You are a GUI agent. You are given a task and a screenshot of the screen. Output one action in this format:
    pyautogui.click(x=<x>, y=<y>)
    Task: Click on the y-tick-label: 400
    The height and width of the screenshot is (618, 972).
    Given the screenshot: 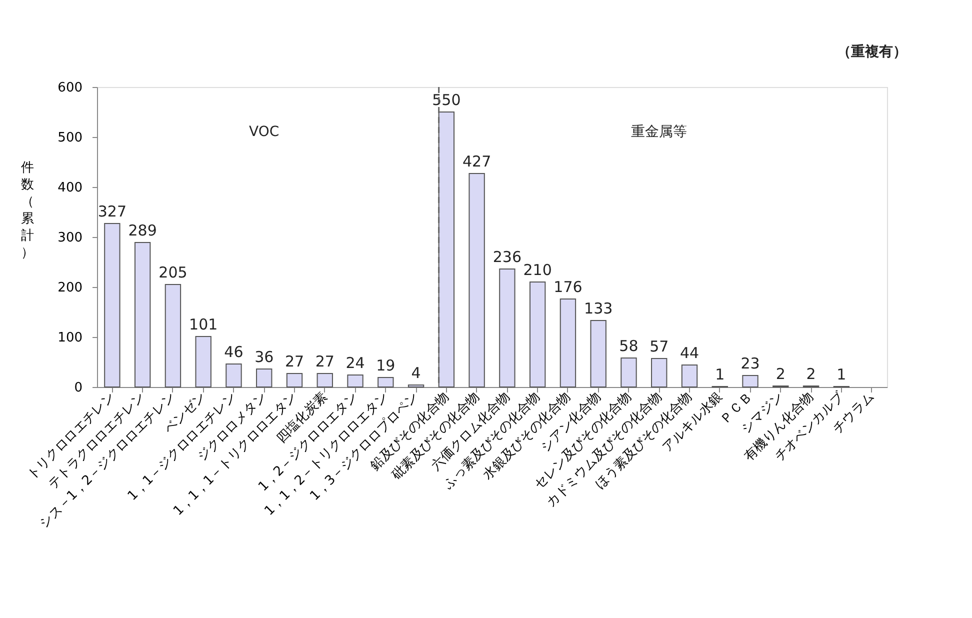 What is the action you would take?
    pyautogui.click(x=70, y=188)
    